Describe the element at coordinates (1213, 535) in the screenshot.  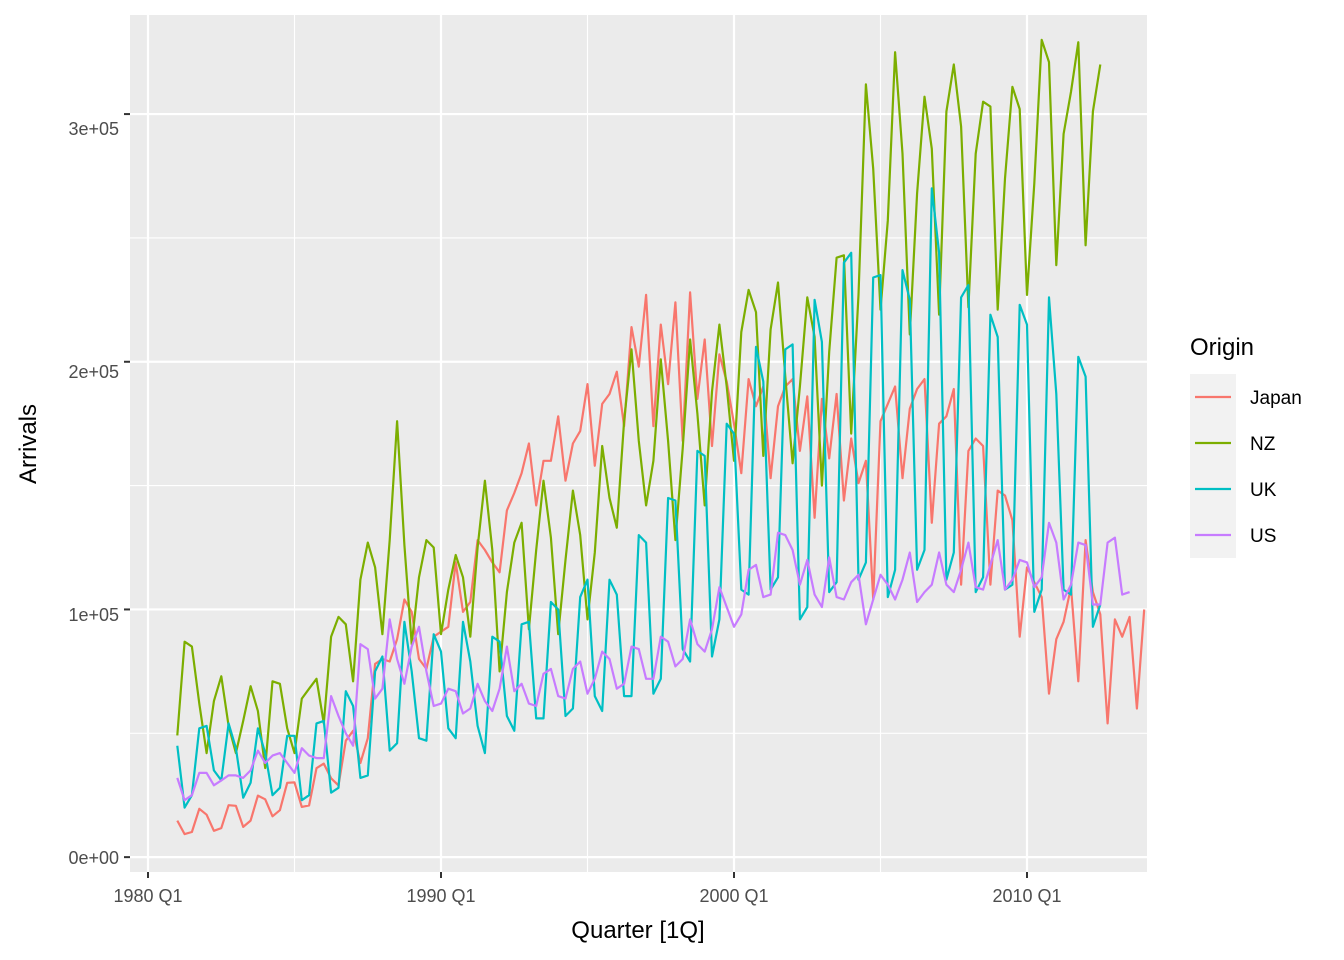
I see `legend-key-us` at that location.